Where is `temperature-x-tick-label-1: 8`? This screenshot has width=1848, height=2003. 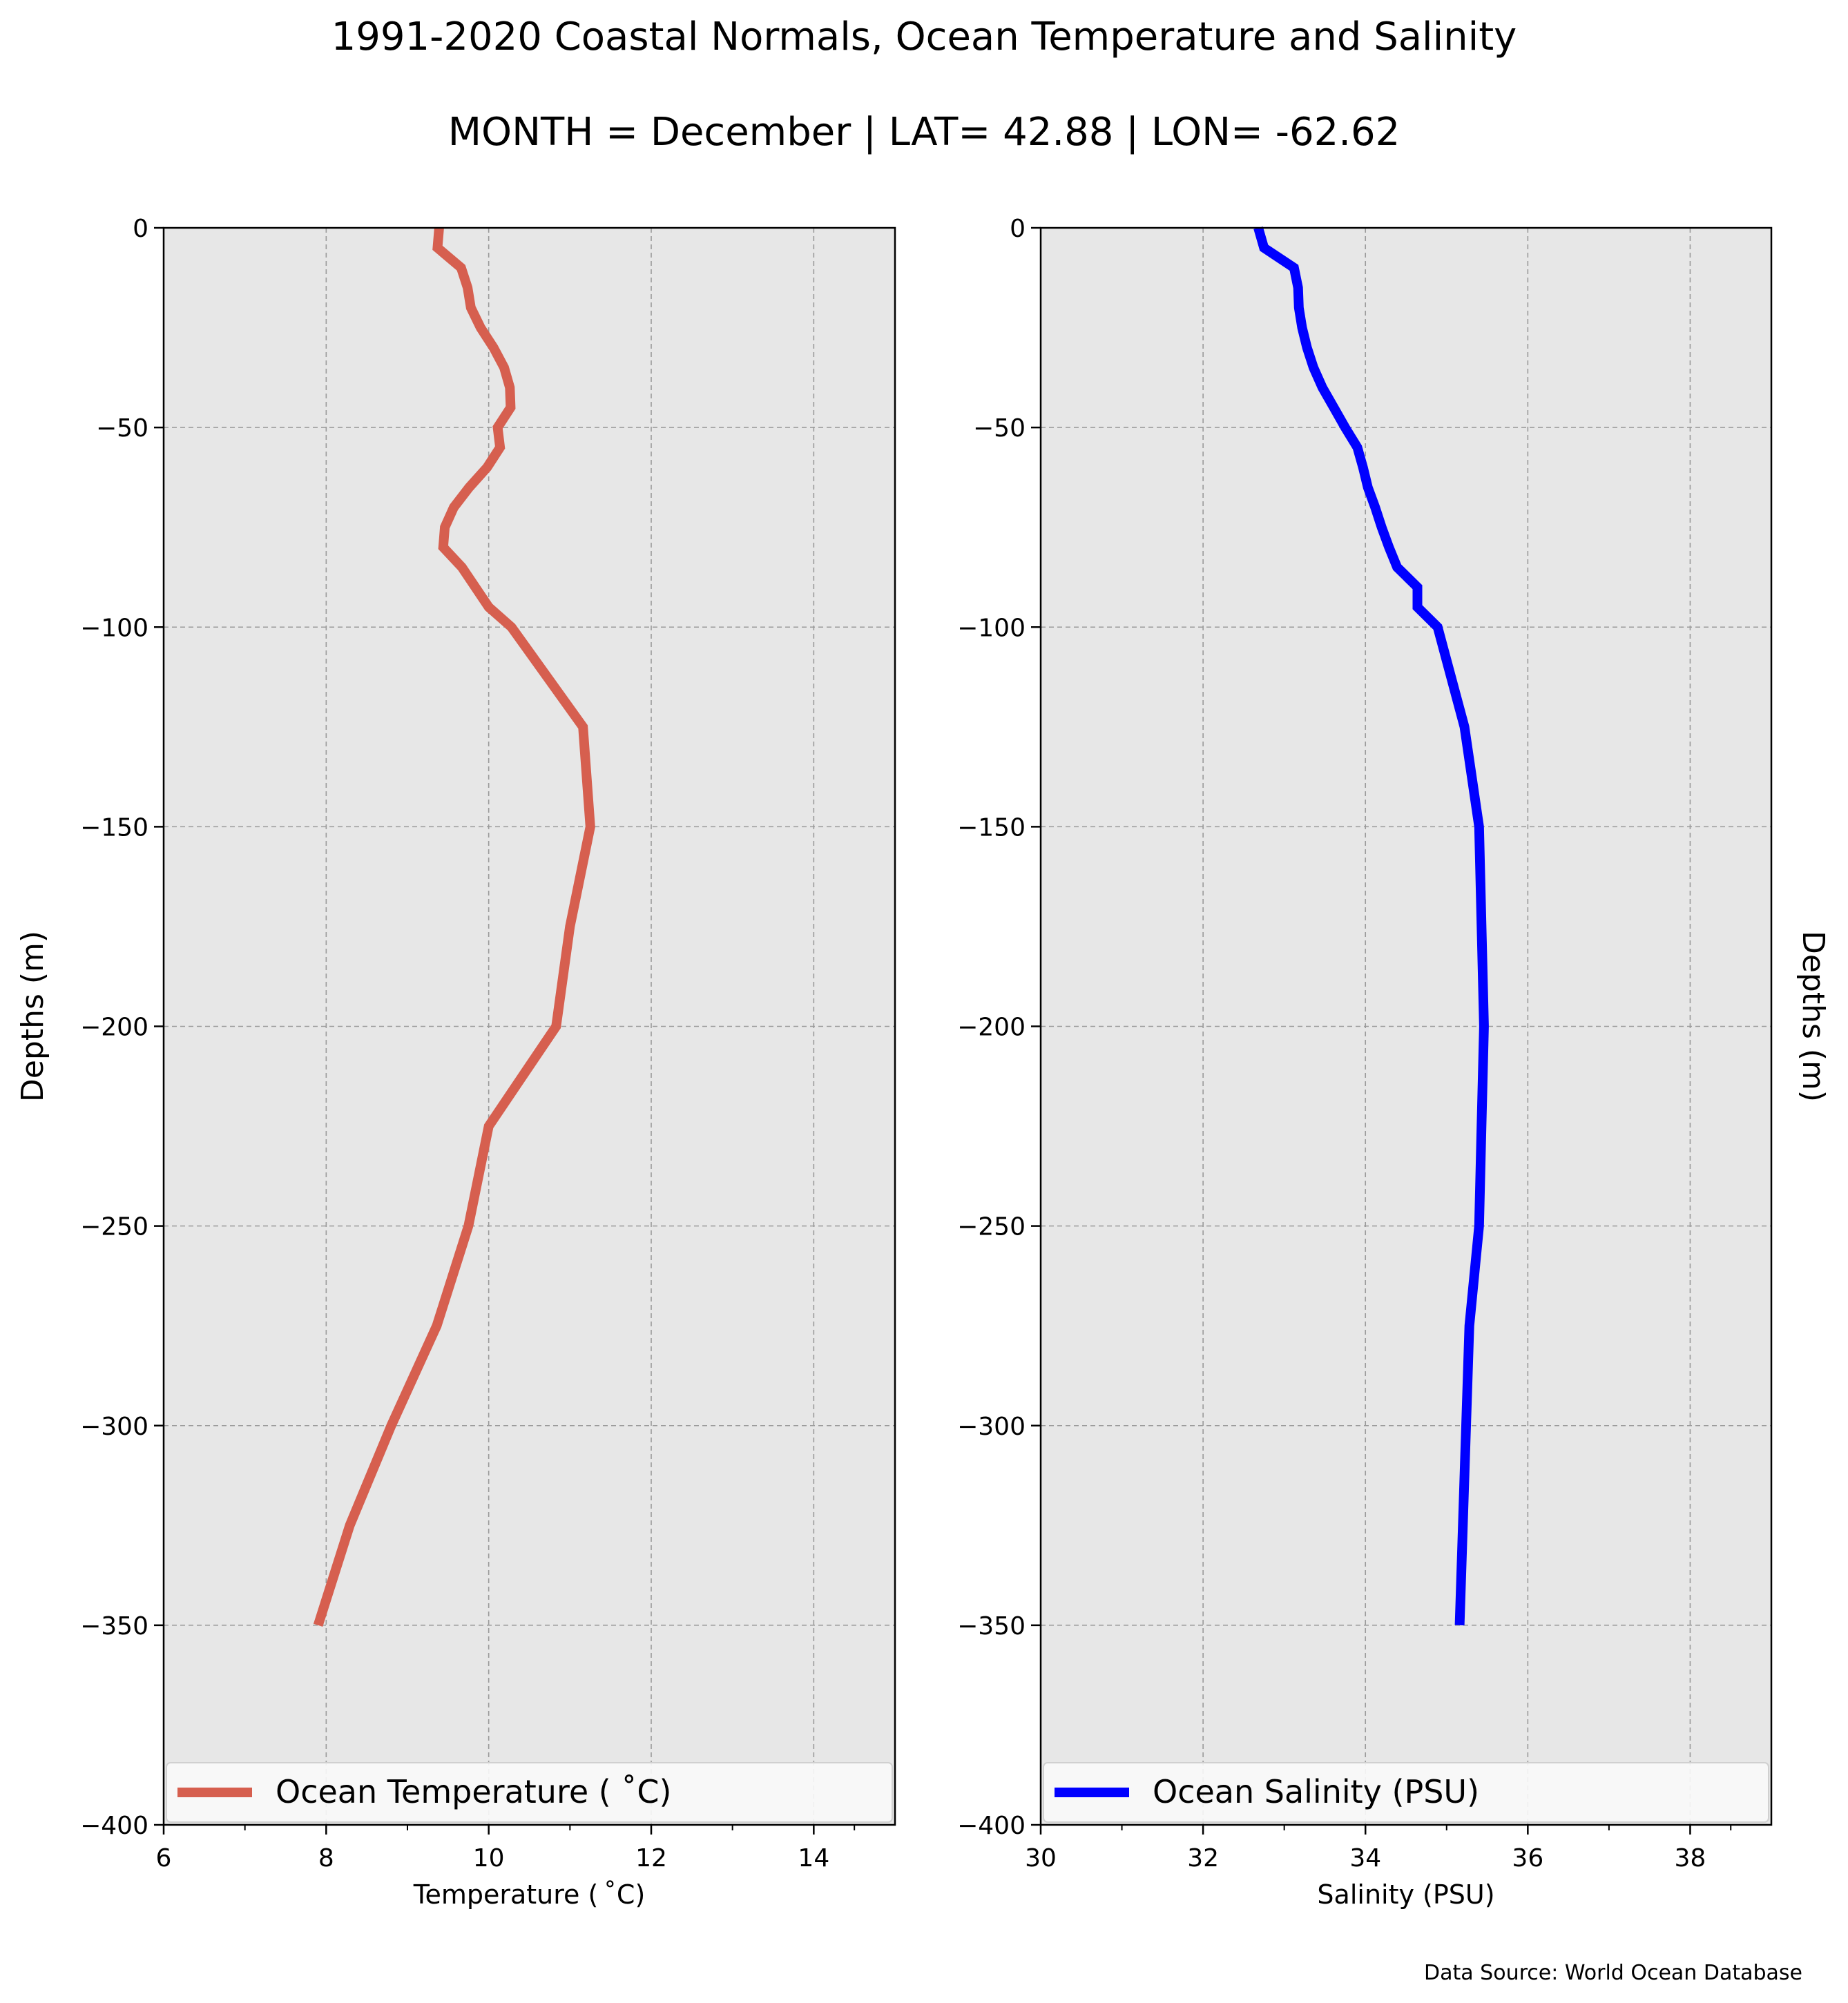 temperature-x-tick-label-1: 8 is located at coordinates (326, 1858).